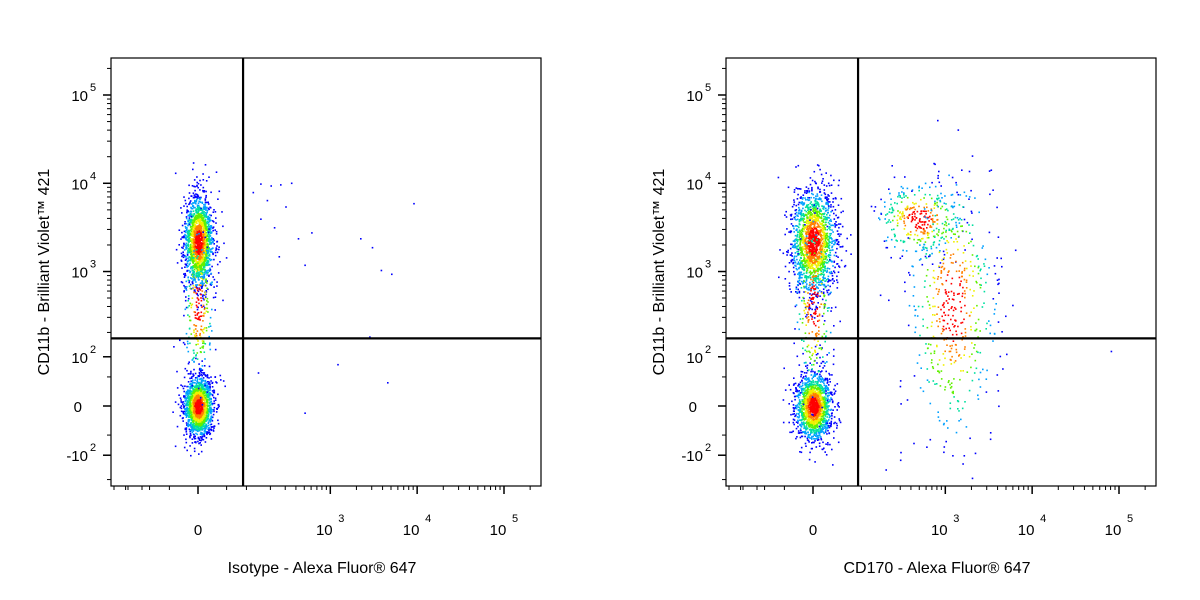 This screenshot has height=600, width=1200. I want to click on y-tick-label: 0, so click(78, 407).